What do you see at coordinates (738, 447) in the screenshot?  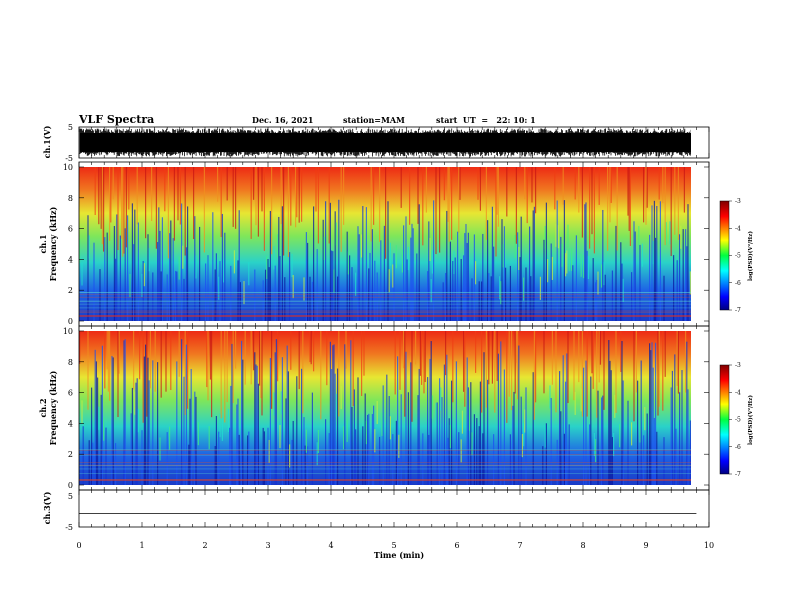 I see `colorbar-tick-label: -6` at bounding box center [738, 447].